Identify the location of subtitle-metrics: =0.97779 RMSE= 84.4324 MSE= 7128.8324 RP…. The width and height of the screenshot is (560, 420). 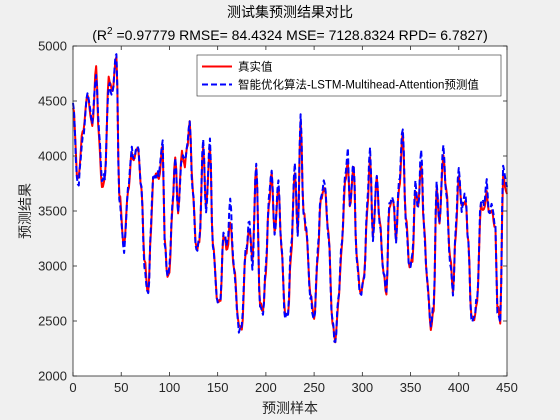
(300, 35).